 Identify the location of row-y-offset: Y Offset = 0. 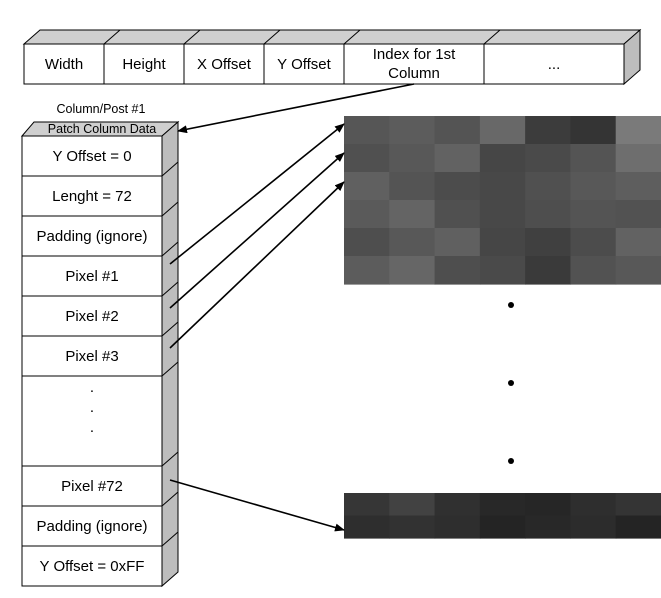
(92, 156).